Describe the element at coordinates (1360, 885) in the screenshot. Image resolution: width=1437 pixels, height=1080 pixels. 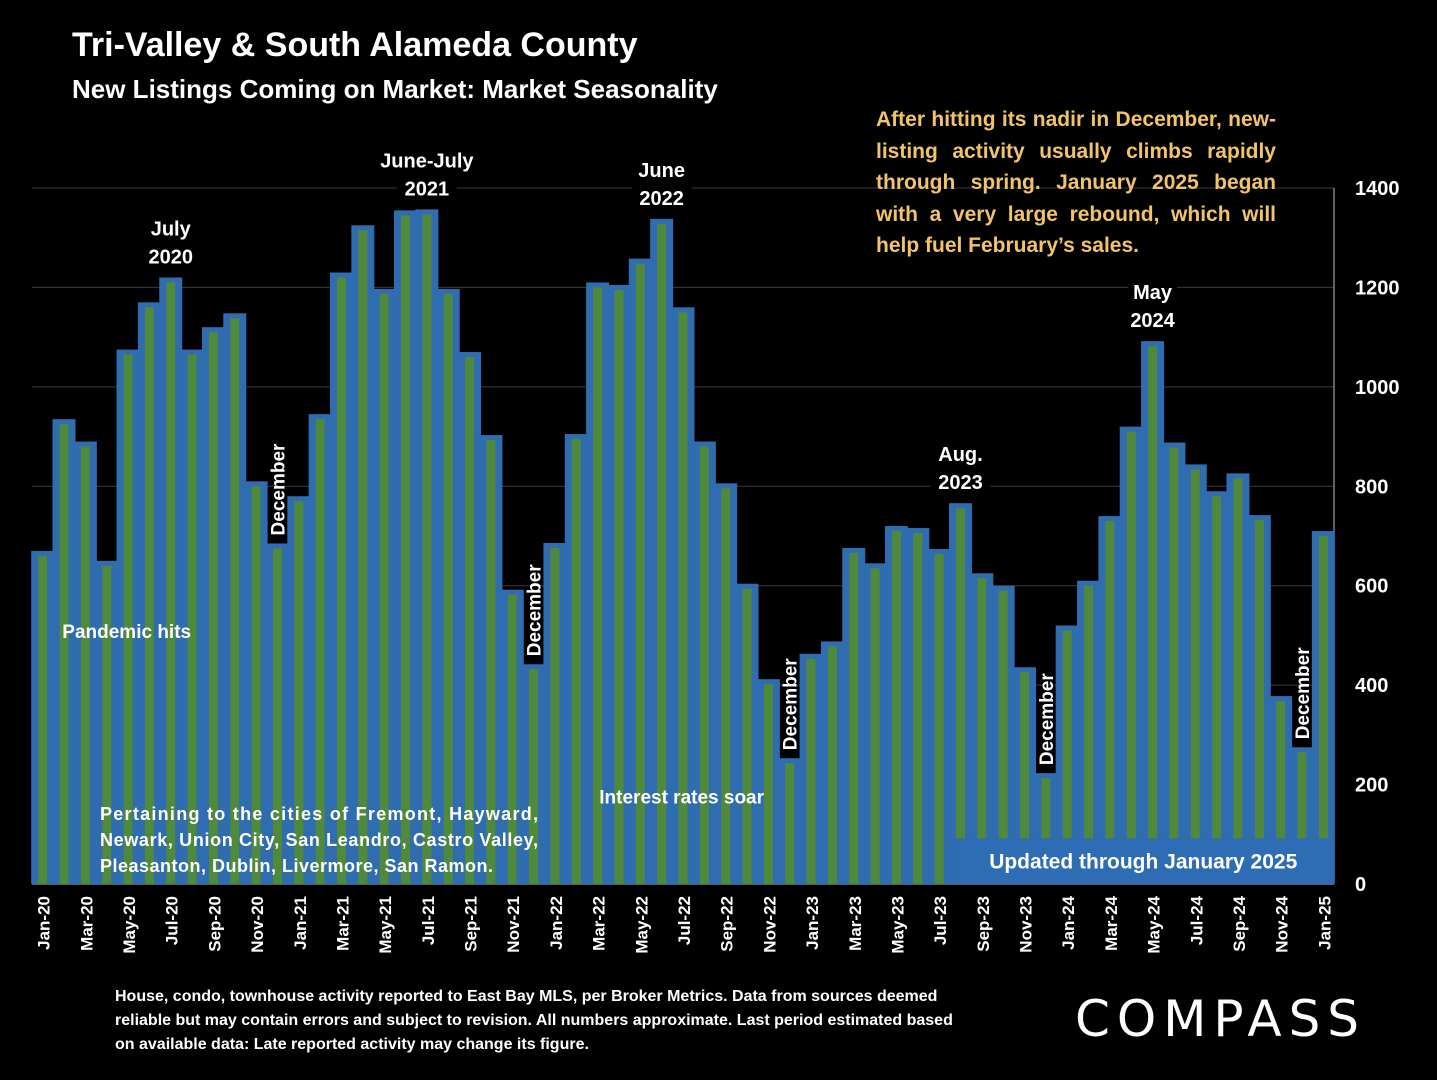
I see `y-tick-label: 0` at that location.